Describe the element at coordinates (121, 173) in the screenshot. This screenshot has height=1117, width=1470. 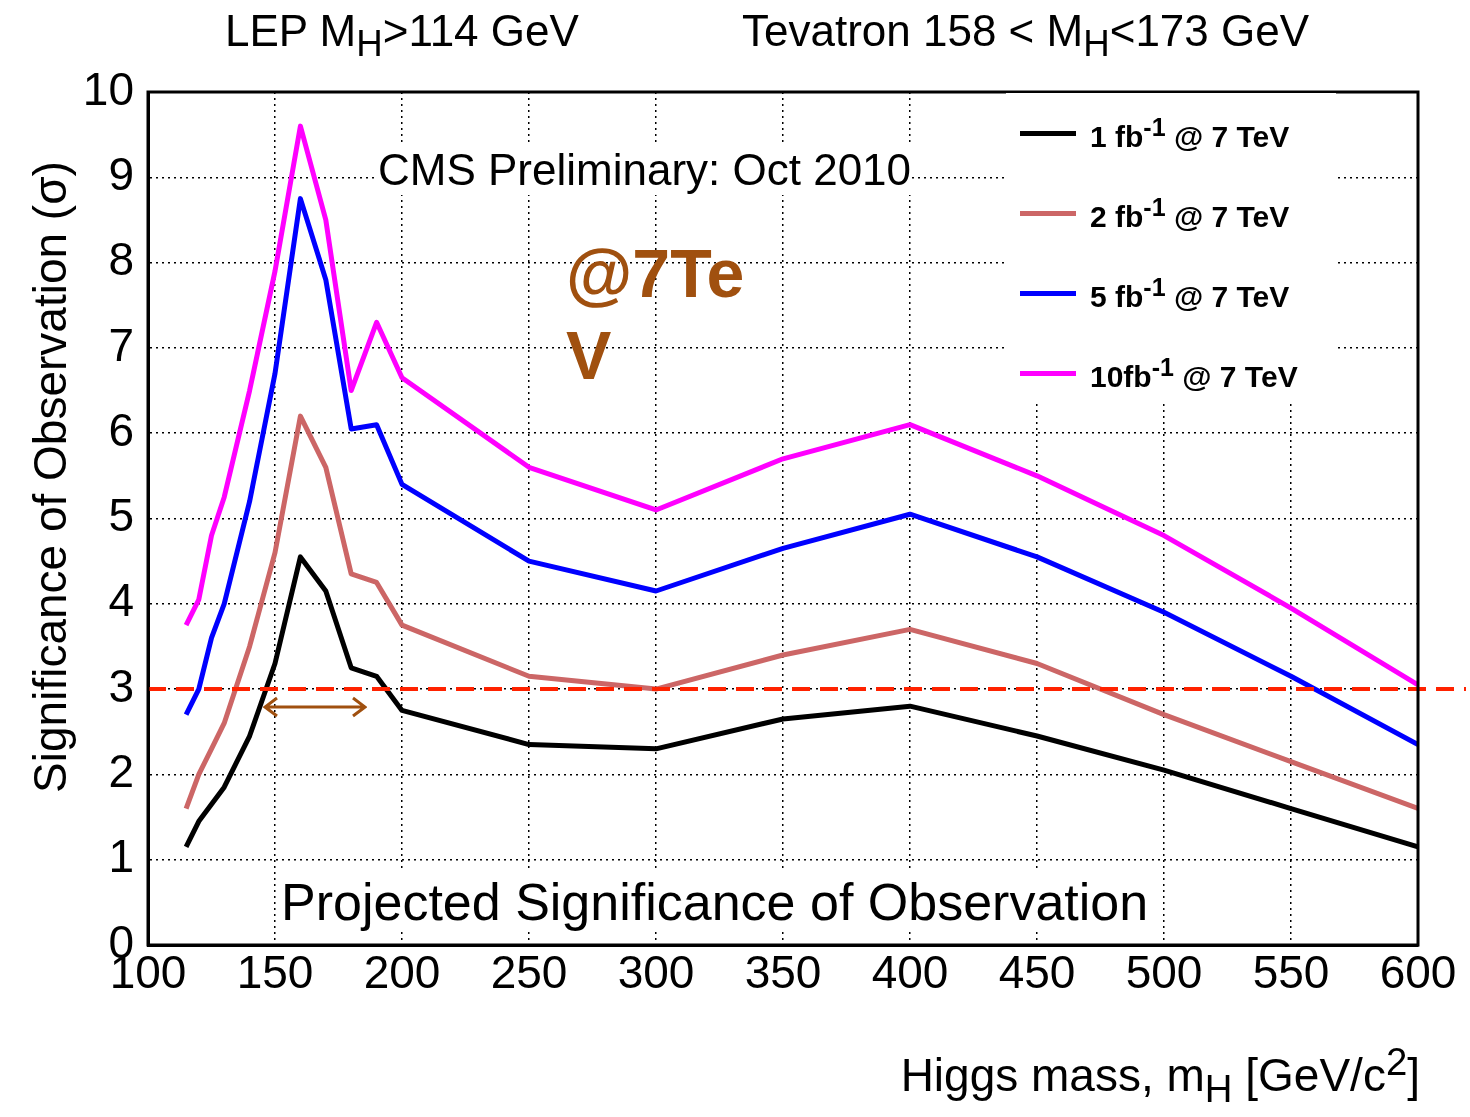
I see `y-tick-label: 9` at that location.